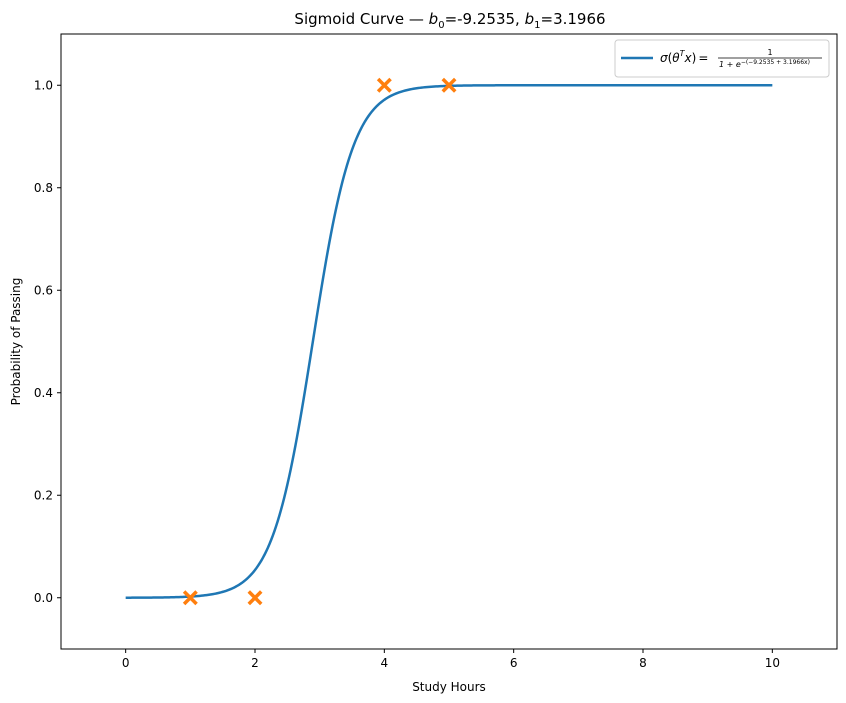 The height and width of the screenshot is (703, 846). What do you see at coordinates (530, 19) in the screenshot?
I see `title-b1-symbol: b` at bounding box center [530, 19].